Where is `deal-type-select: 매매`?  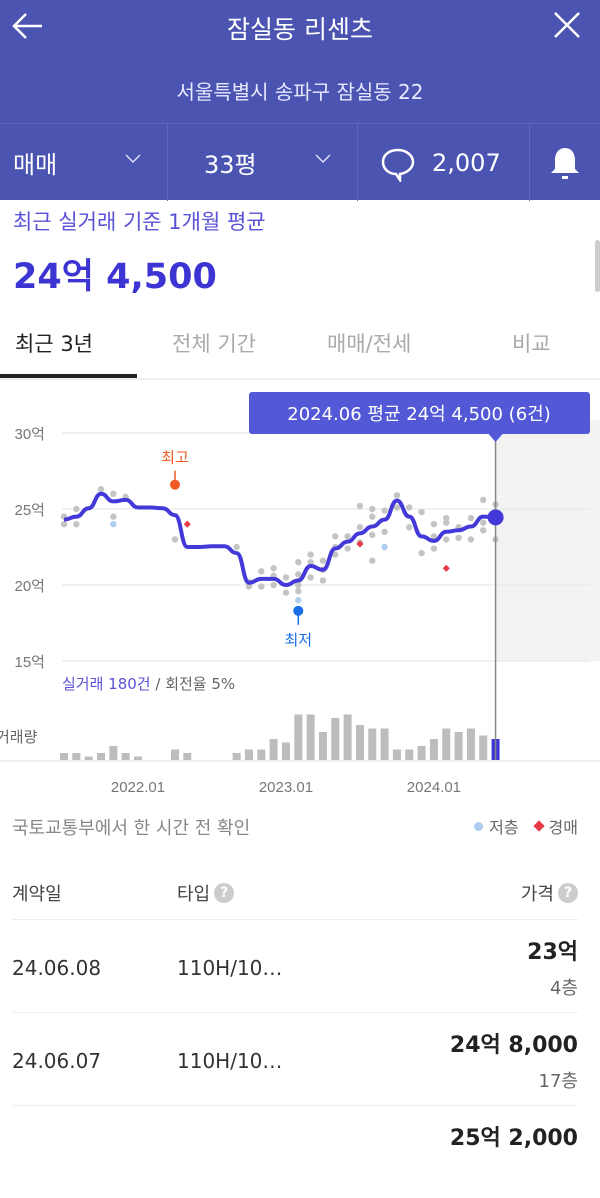
deal-type-select: 매매 is located at coordinates (84, 162).